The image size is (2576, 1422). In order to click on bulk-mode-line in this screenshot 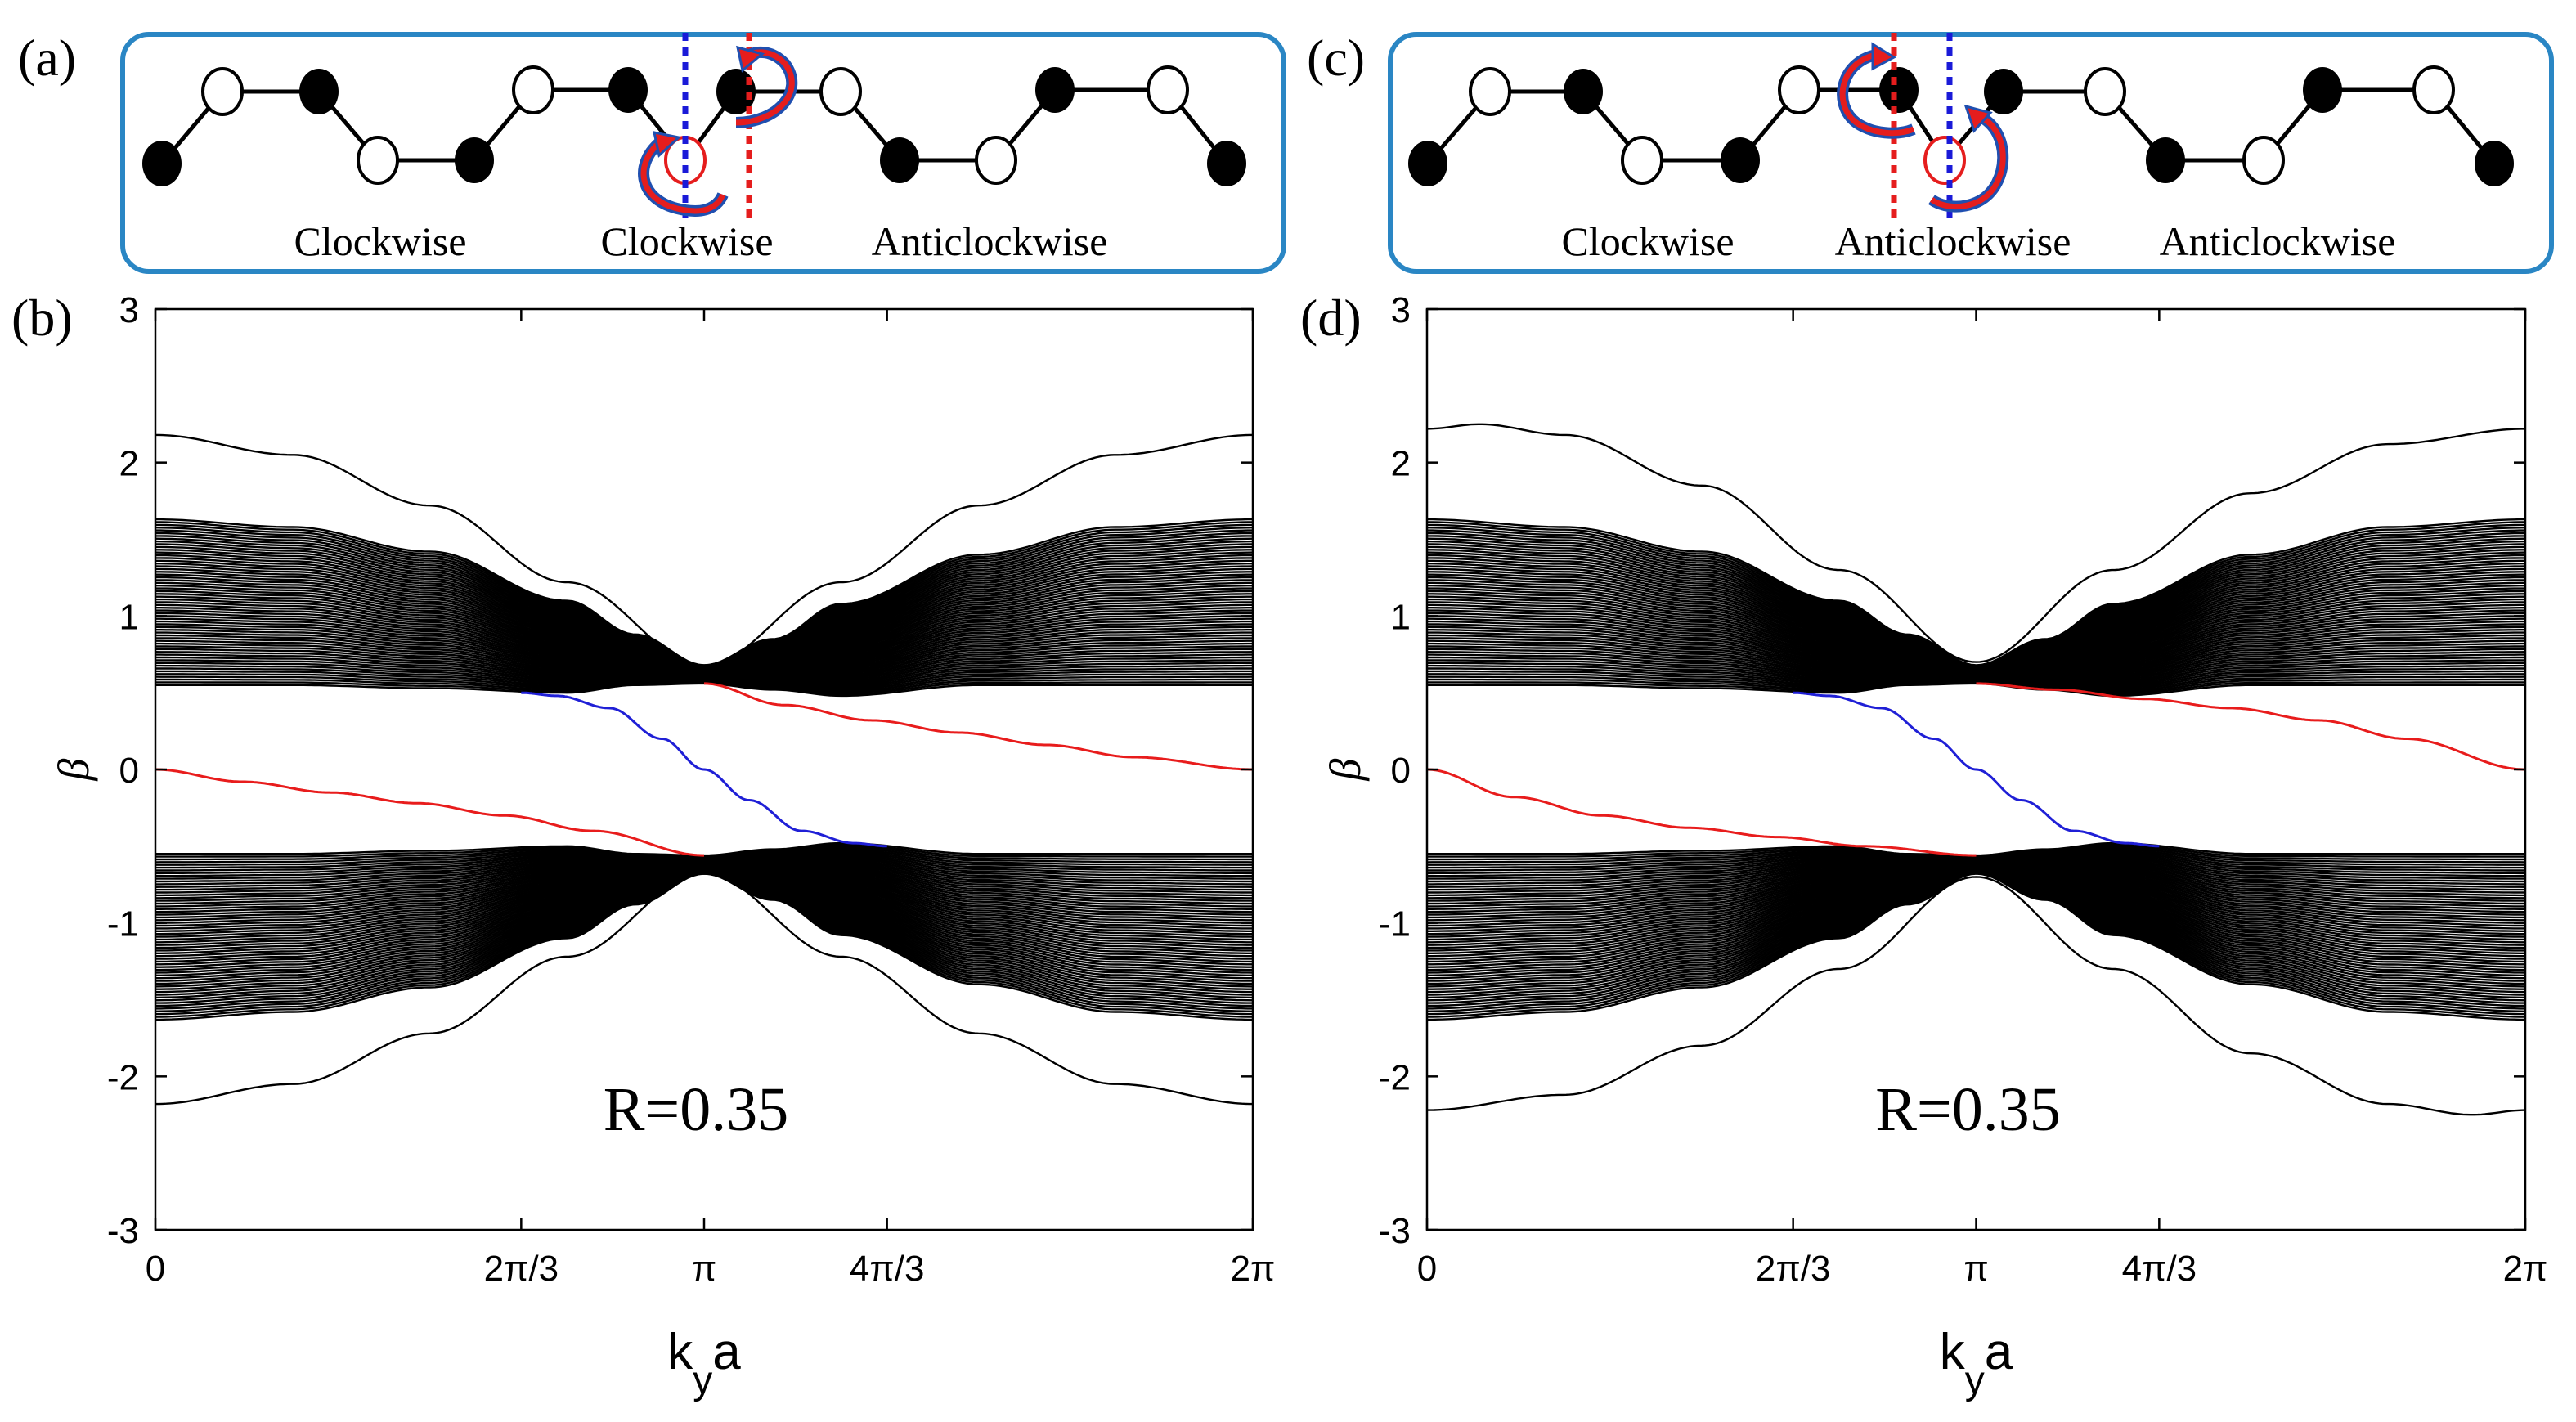, I will do `click(1976, 592)`.